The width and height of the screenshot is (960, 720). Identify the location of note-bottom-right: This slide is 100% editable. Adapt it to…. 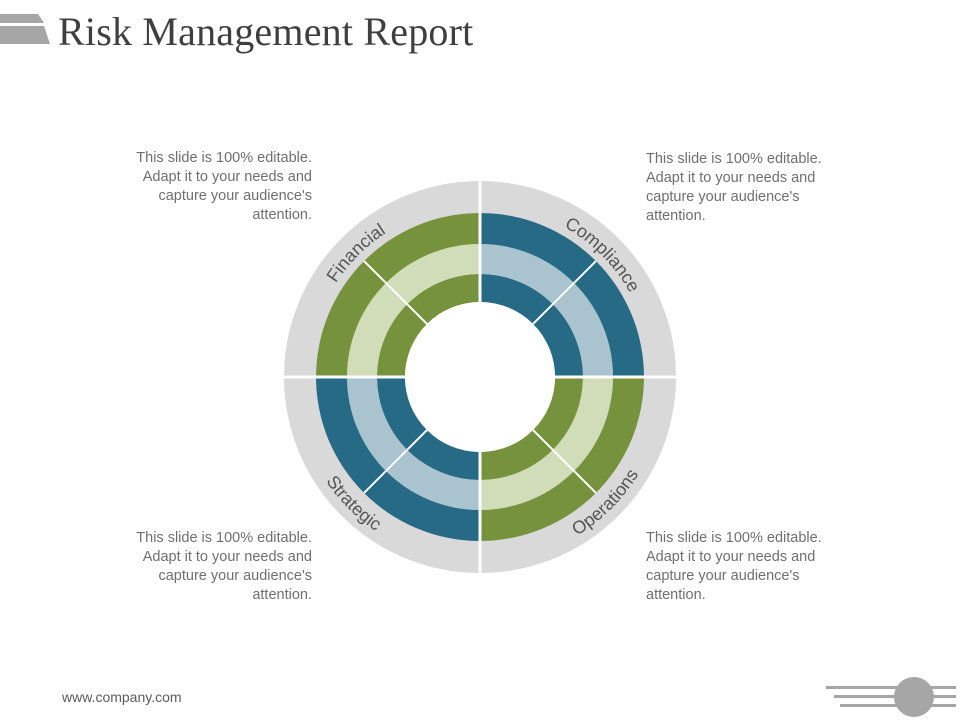
(734, 566).